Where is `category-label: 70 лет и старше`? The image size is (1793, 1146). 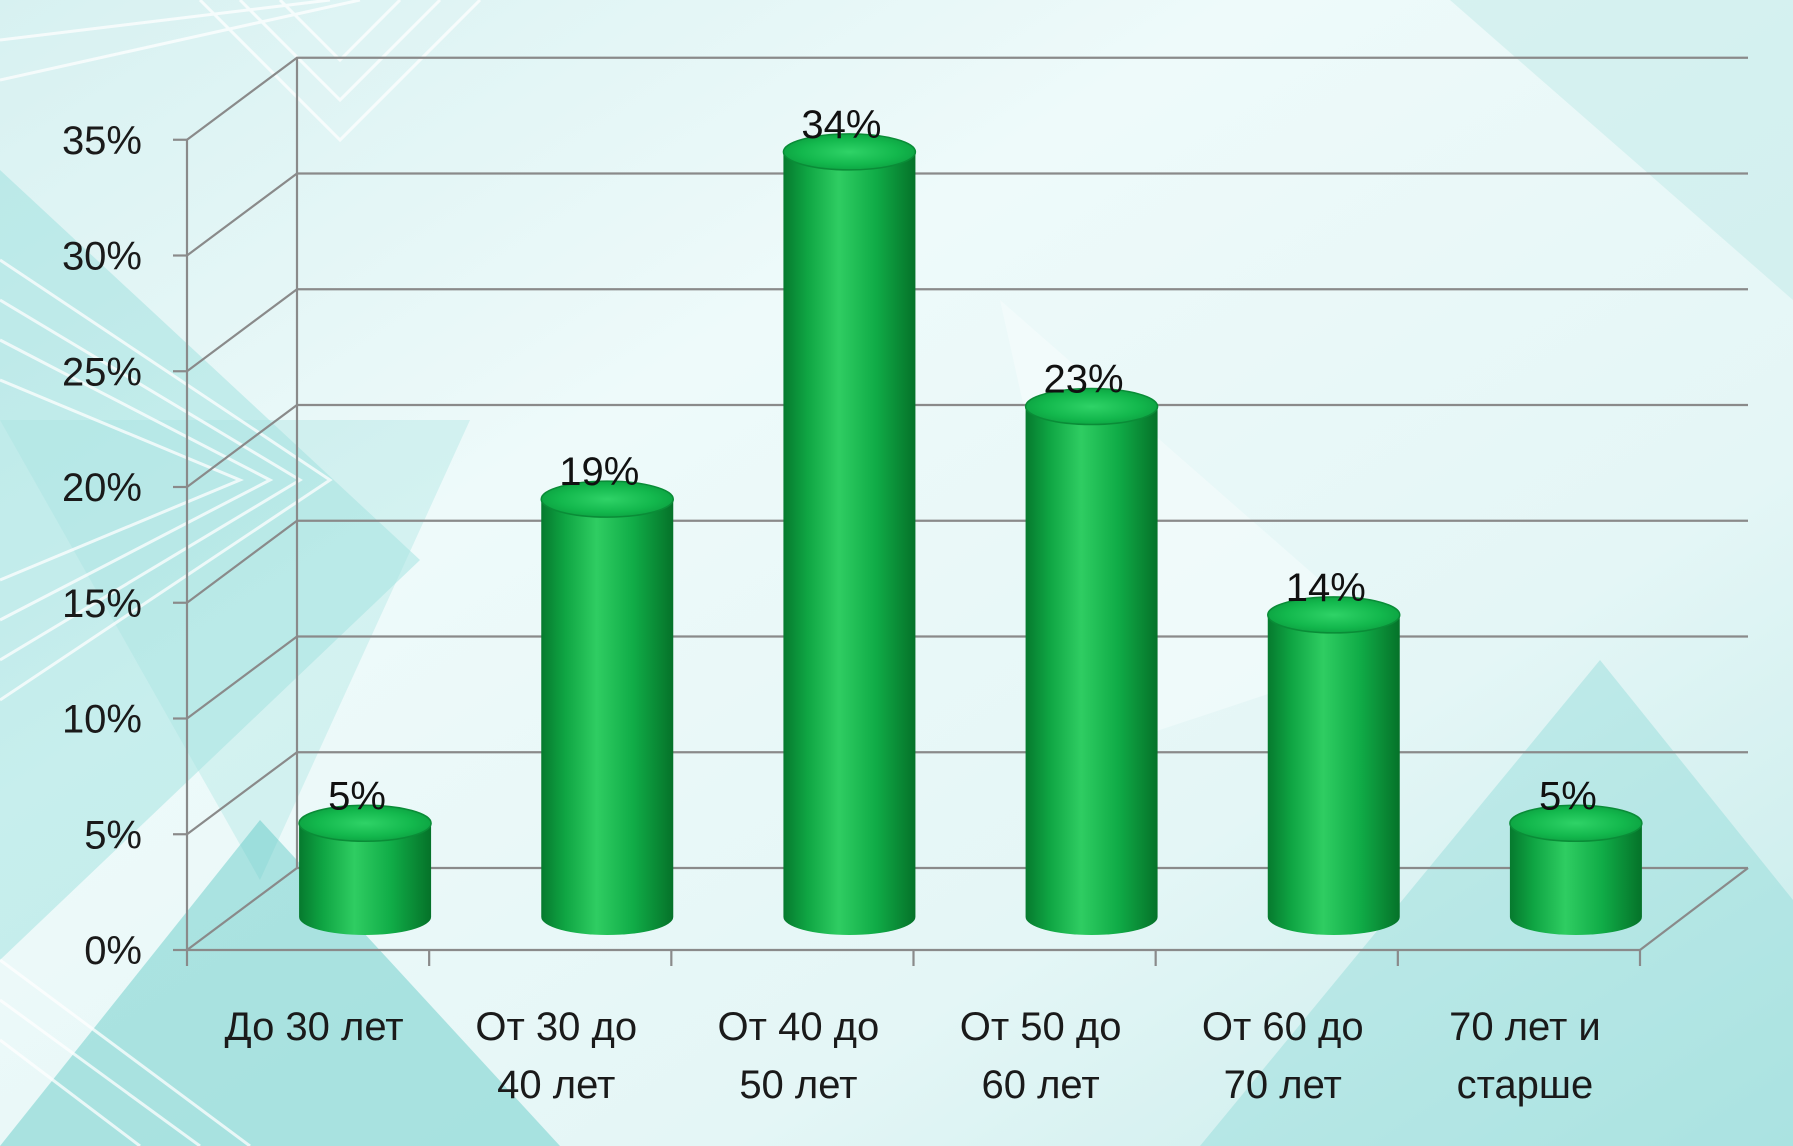
category-label: 70 лет и старше is located at coordinates (1525, 1056).